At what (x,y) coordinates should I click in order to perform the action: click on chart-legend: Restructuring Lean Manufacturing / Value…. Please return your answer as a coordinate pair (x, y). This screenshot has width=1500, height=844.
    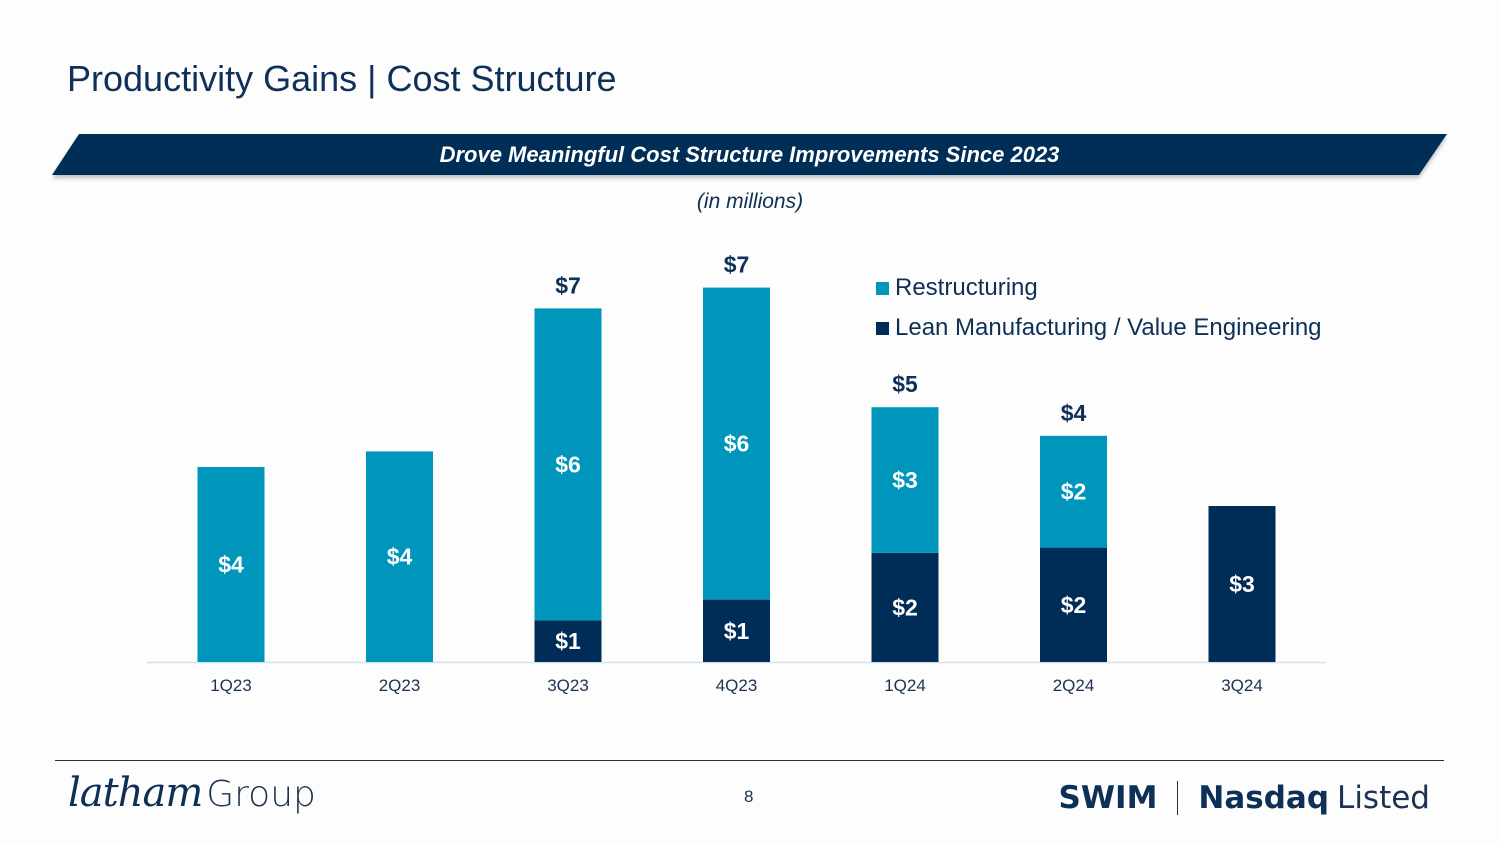
    Looking at the image, I should click on (1099, 308).